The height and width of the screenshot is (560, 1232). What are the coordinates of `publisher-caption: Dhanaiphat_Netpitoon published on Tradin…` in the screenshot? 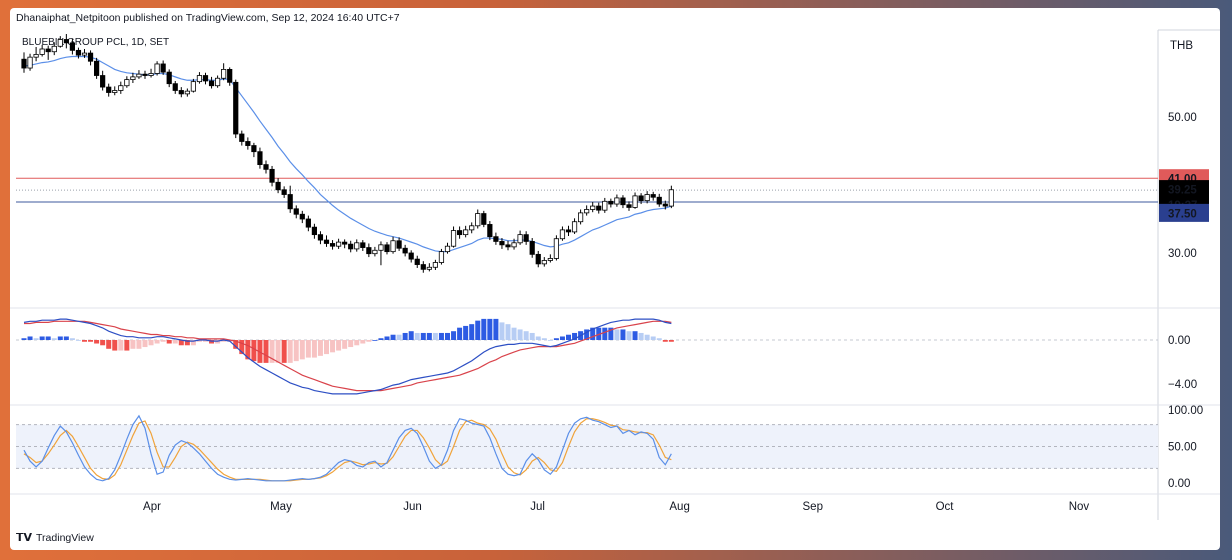 It's located at (208, 18).